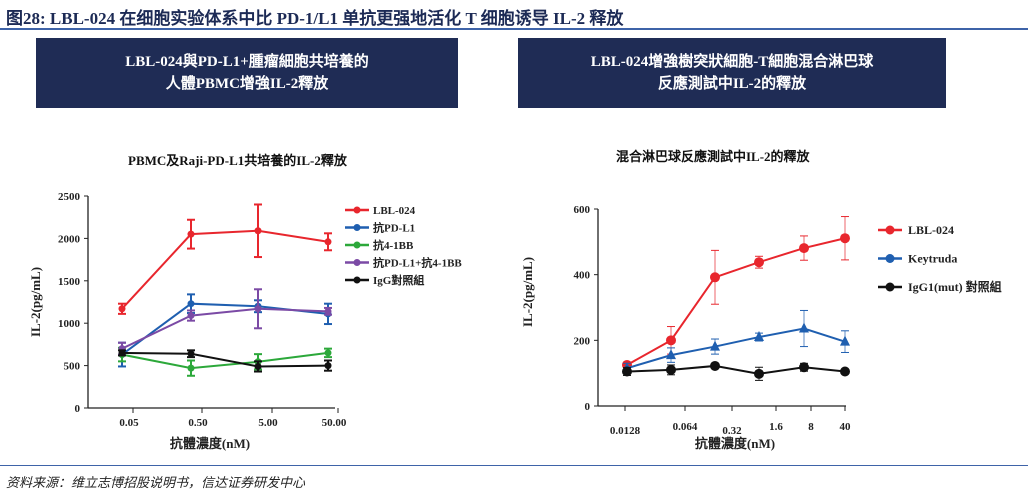  What do you see at coordinates (685, 427) in the screenshot?
I see `x-tick-label: 0.064` at bounding box center [685, 427].